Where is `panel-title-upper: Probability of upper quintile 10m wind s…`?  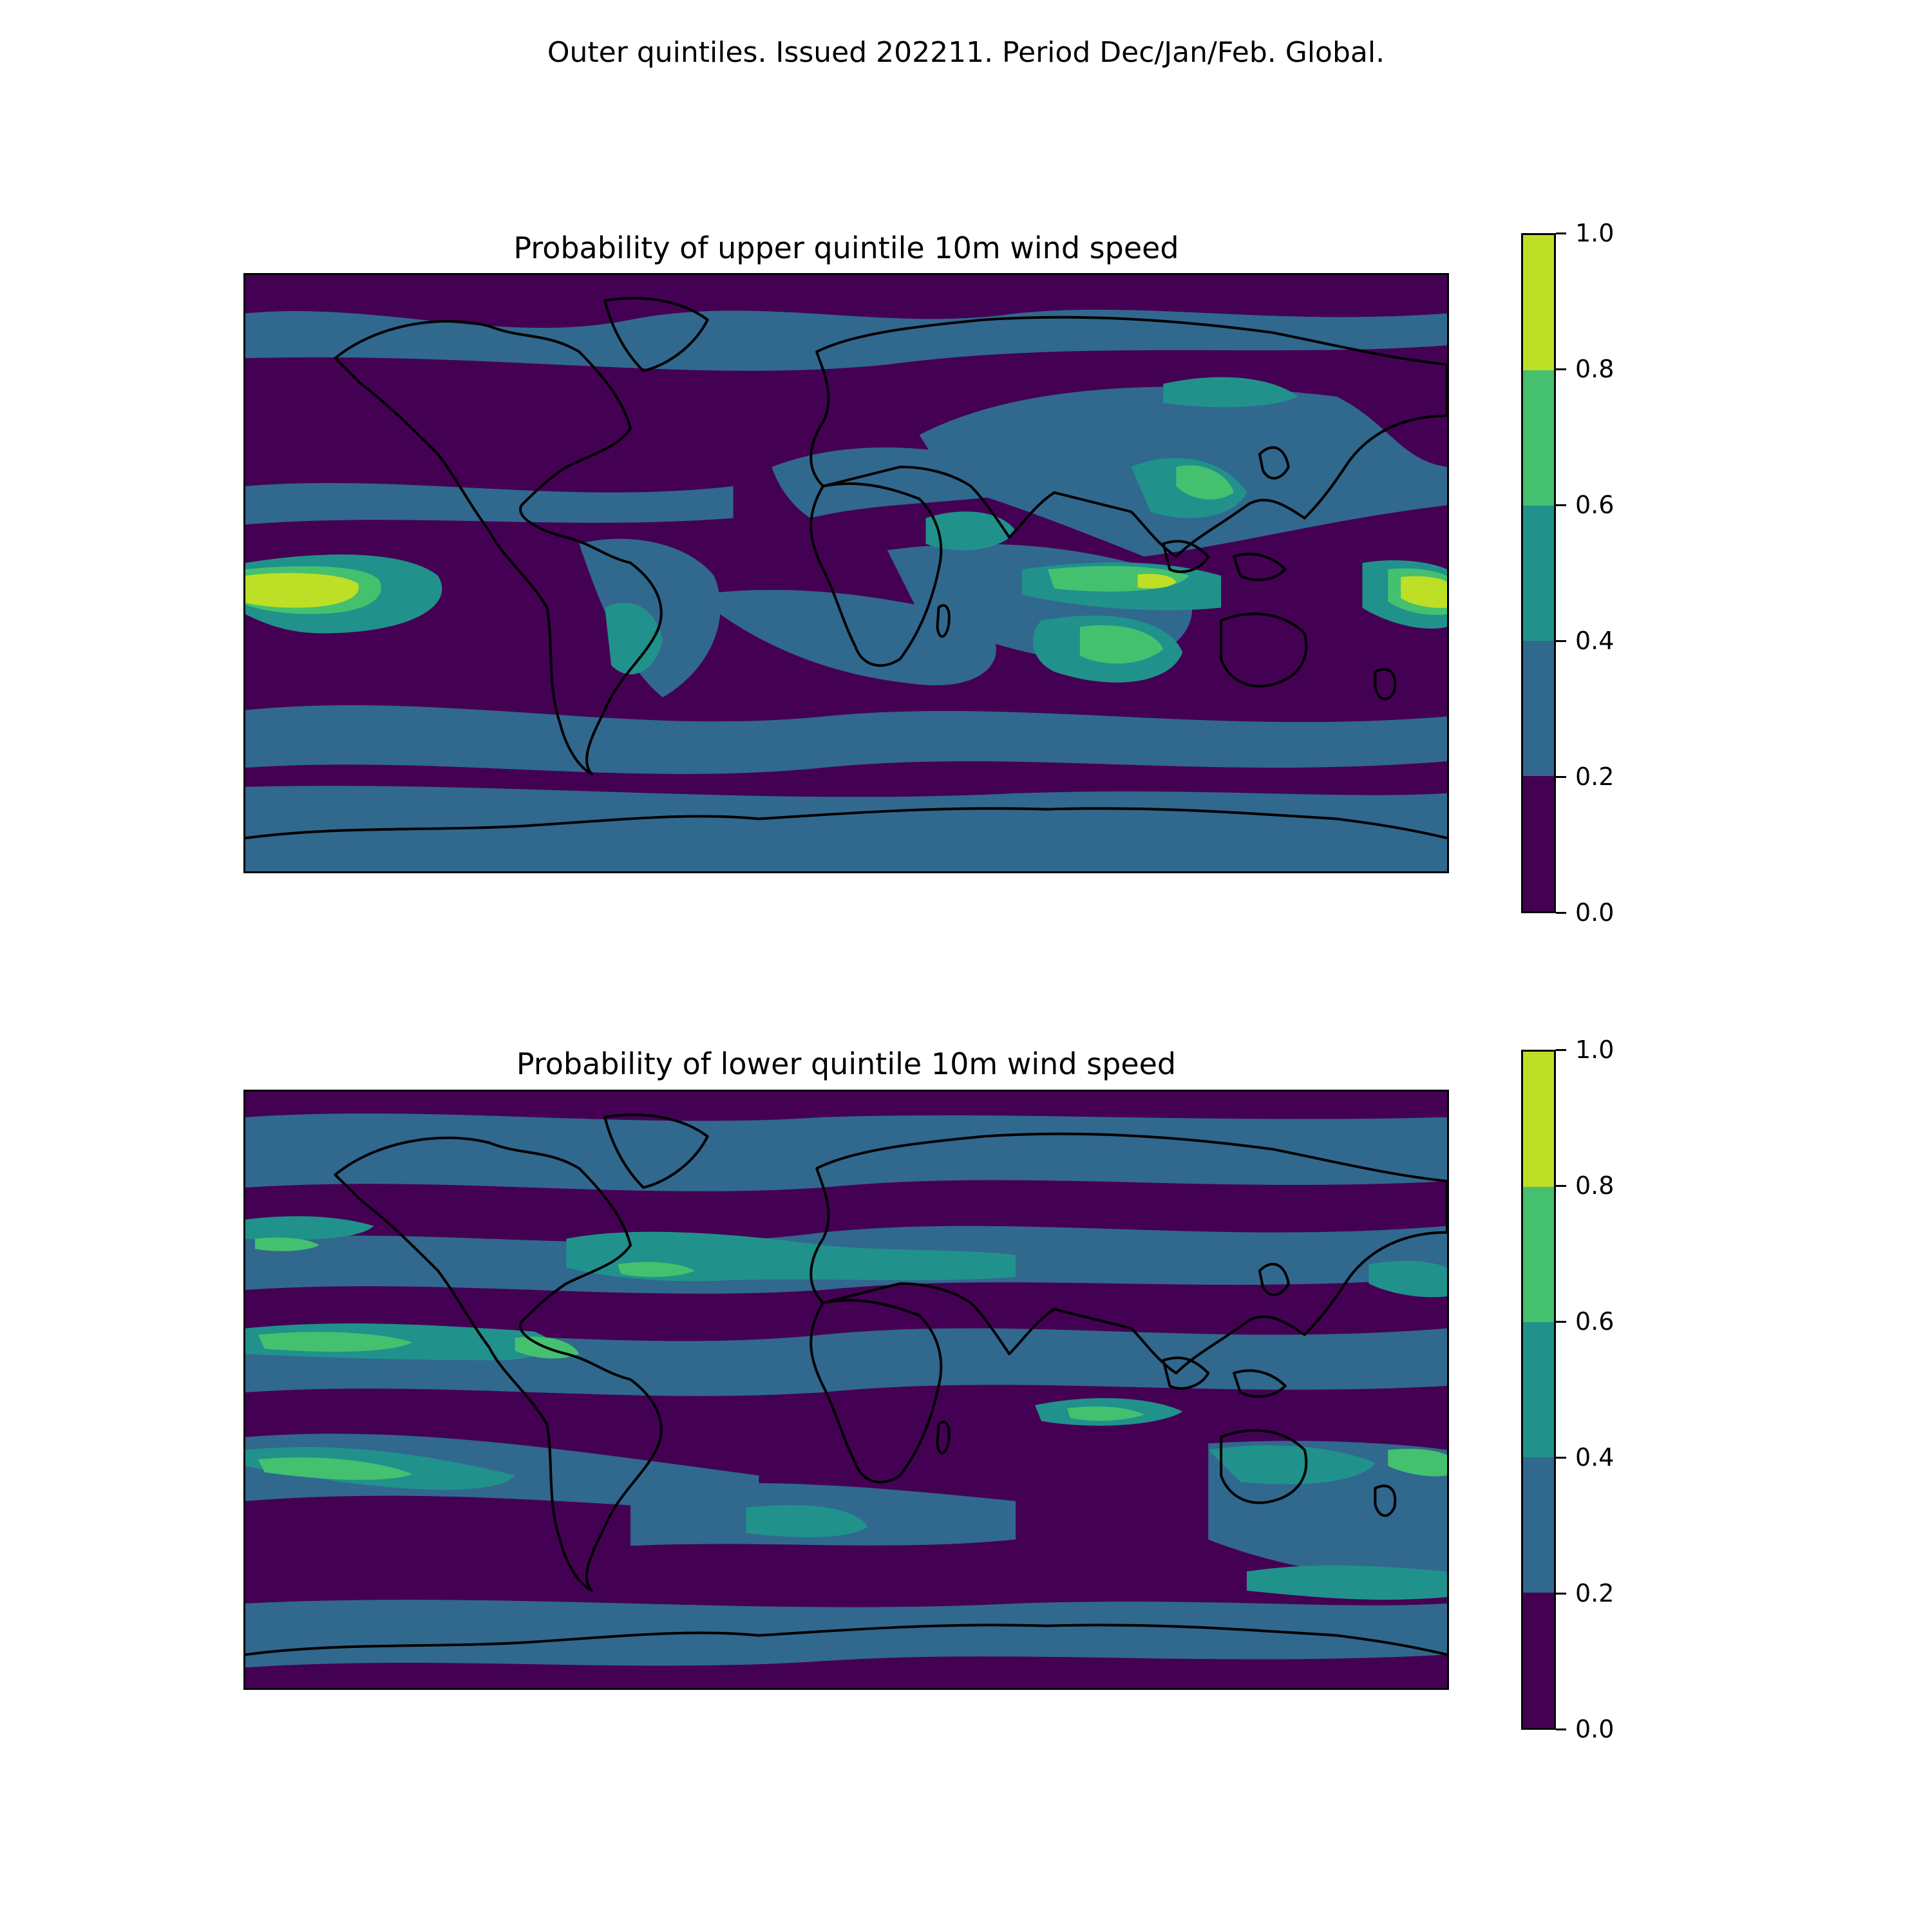
panel-title-upper: Probability of upper quintile 10m wind s… is located at coordinates (846, 248).